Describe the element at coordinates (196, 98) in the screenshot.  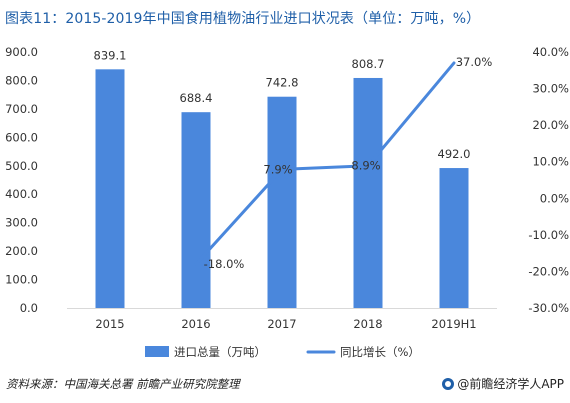
I see `bar-value-label: 688.4` at that location.